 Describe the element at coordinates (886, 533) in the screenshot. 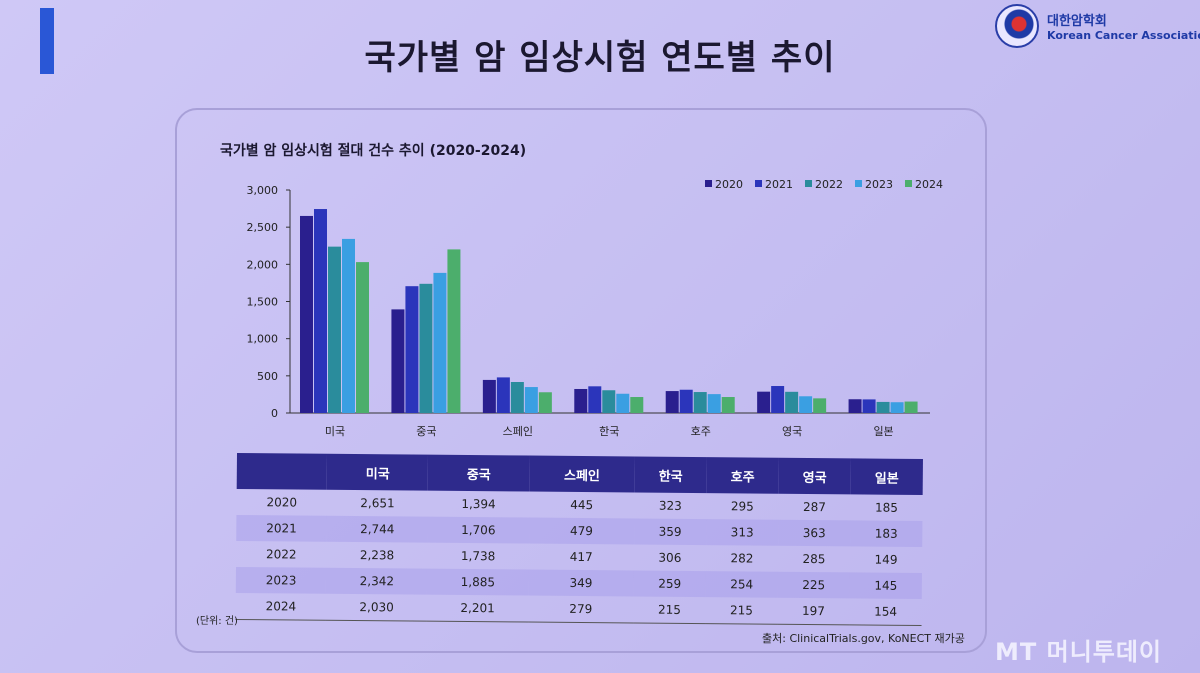

I see `table-cell: 183` at that location.